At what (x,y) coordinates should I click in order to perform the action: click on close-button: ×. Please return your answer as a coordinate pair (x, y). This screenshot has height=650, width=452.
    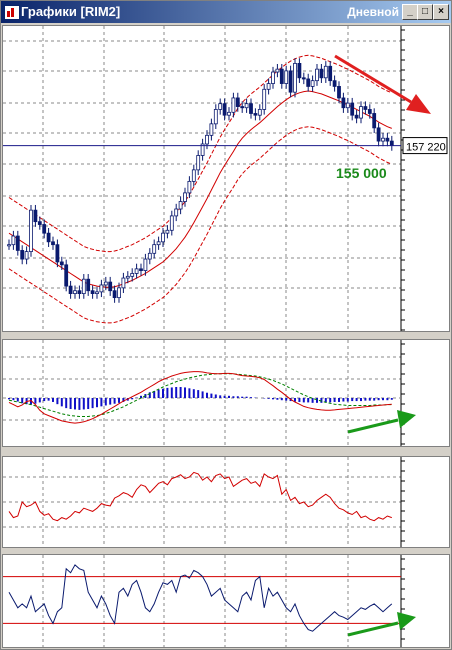
    Looking at the image, I should click on (441, 12).